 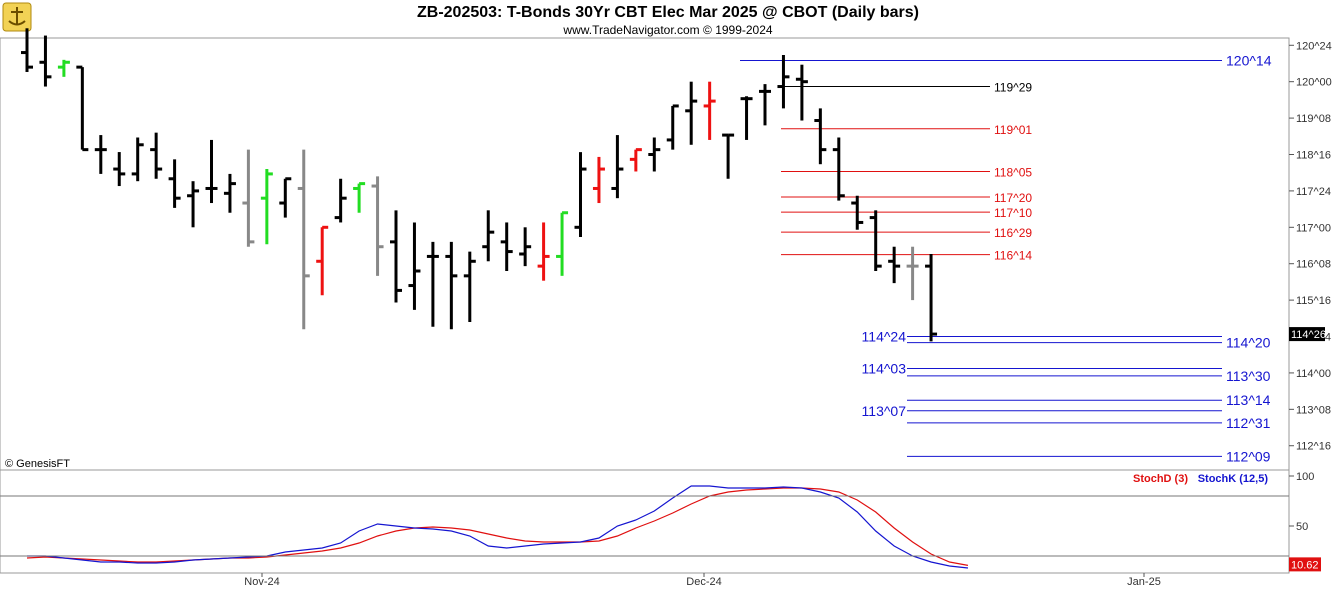 What do you see at coordinates (1013, 213) in the screenshot?
I see `level-label: 117^10` at bounding box center [1013, 213].